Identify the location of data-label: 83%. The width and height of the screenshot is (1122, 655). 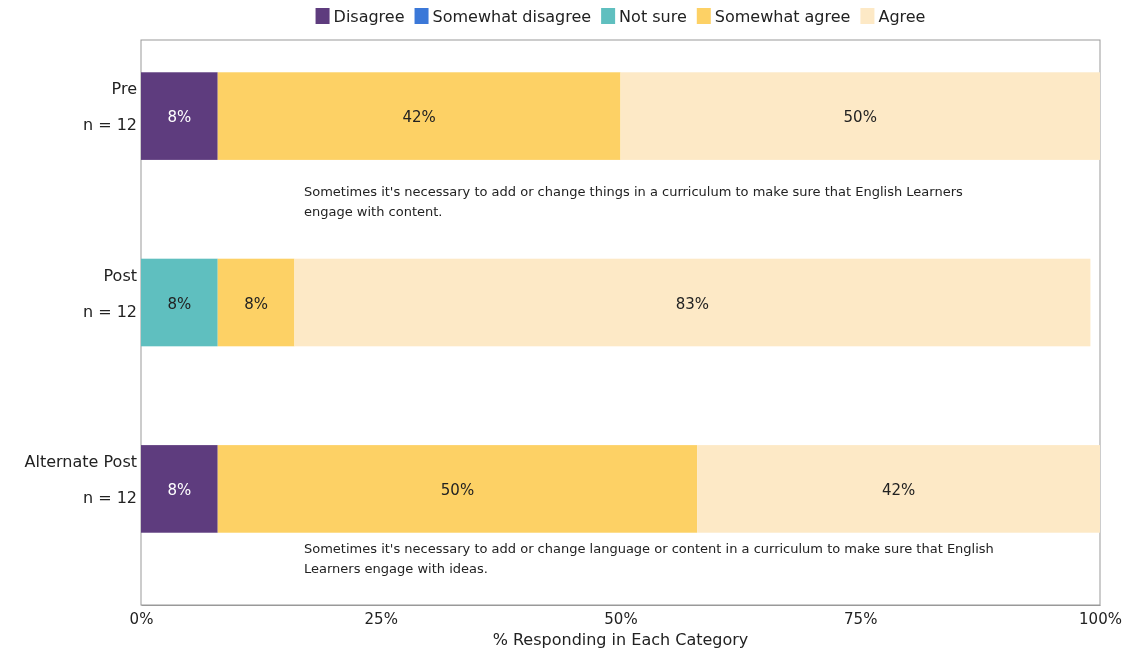
(692, 303).